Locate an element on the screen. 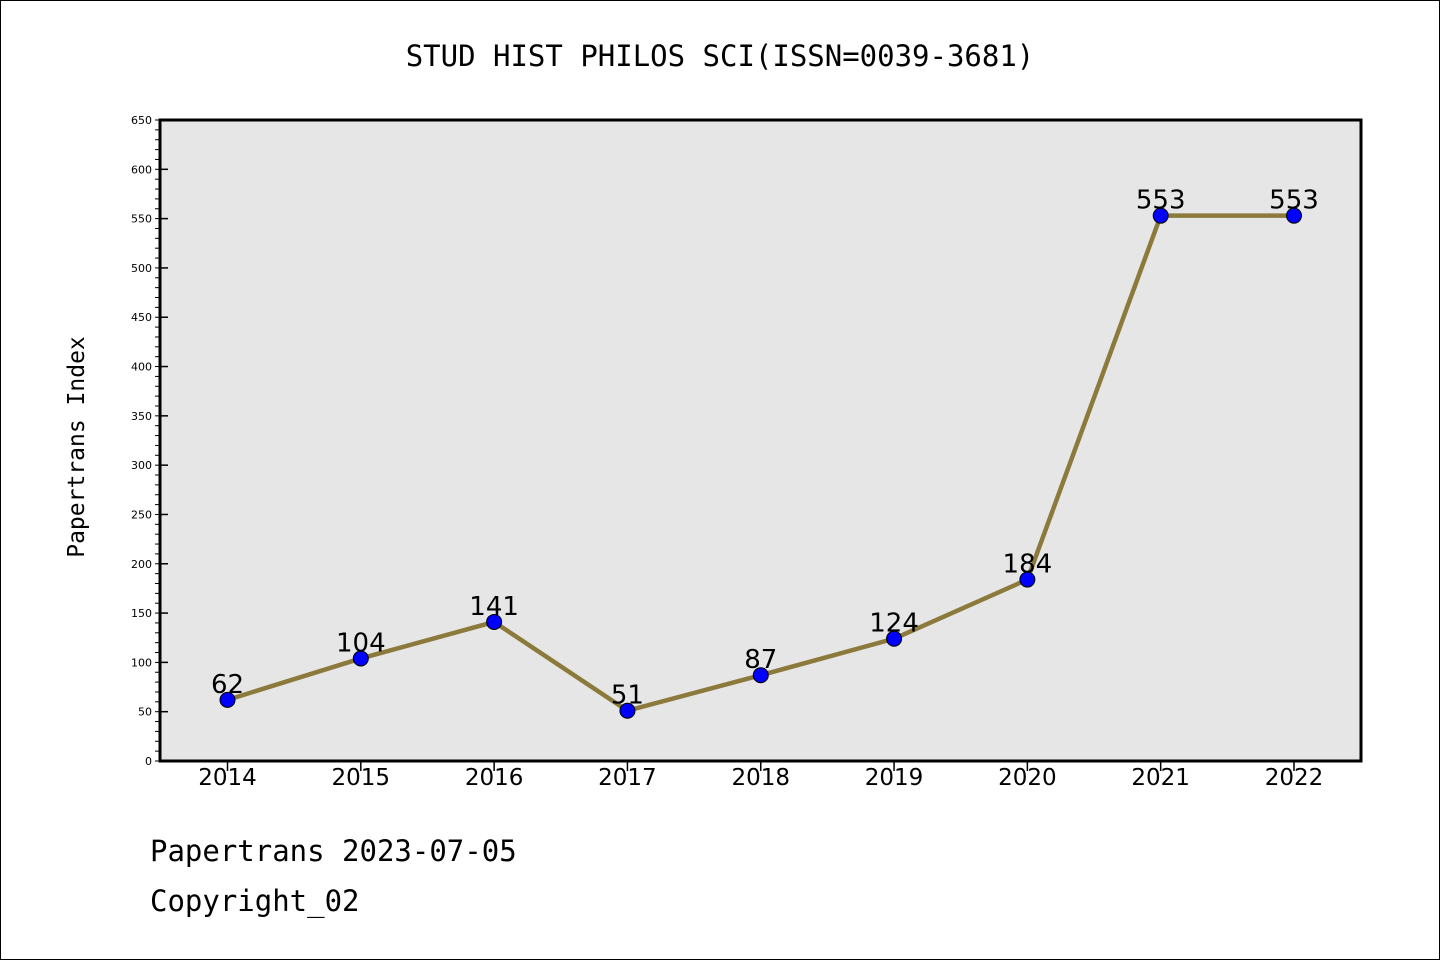 Image resolution: width=1440 pixels, height=960 pixels. x-tick-label: 2016 is located at coordinates (494, 778).